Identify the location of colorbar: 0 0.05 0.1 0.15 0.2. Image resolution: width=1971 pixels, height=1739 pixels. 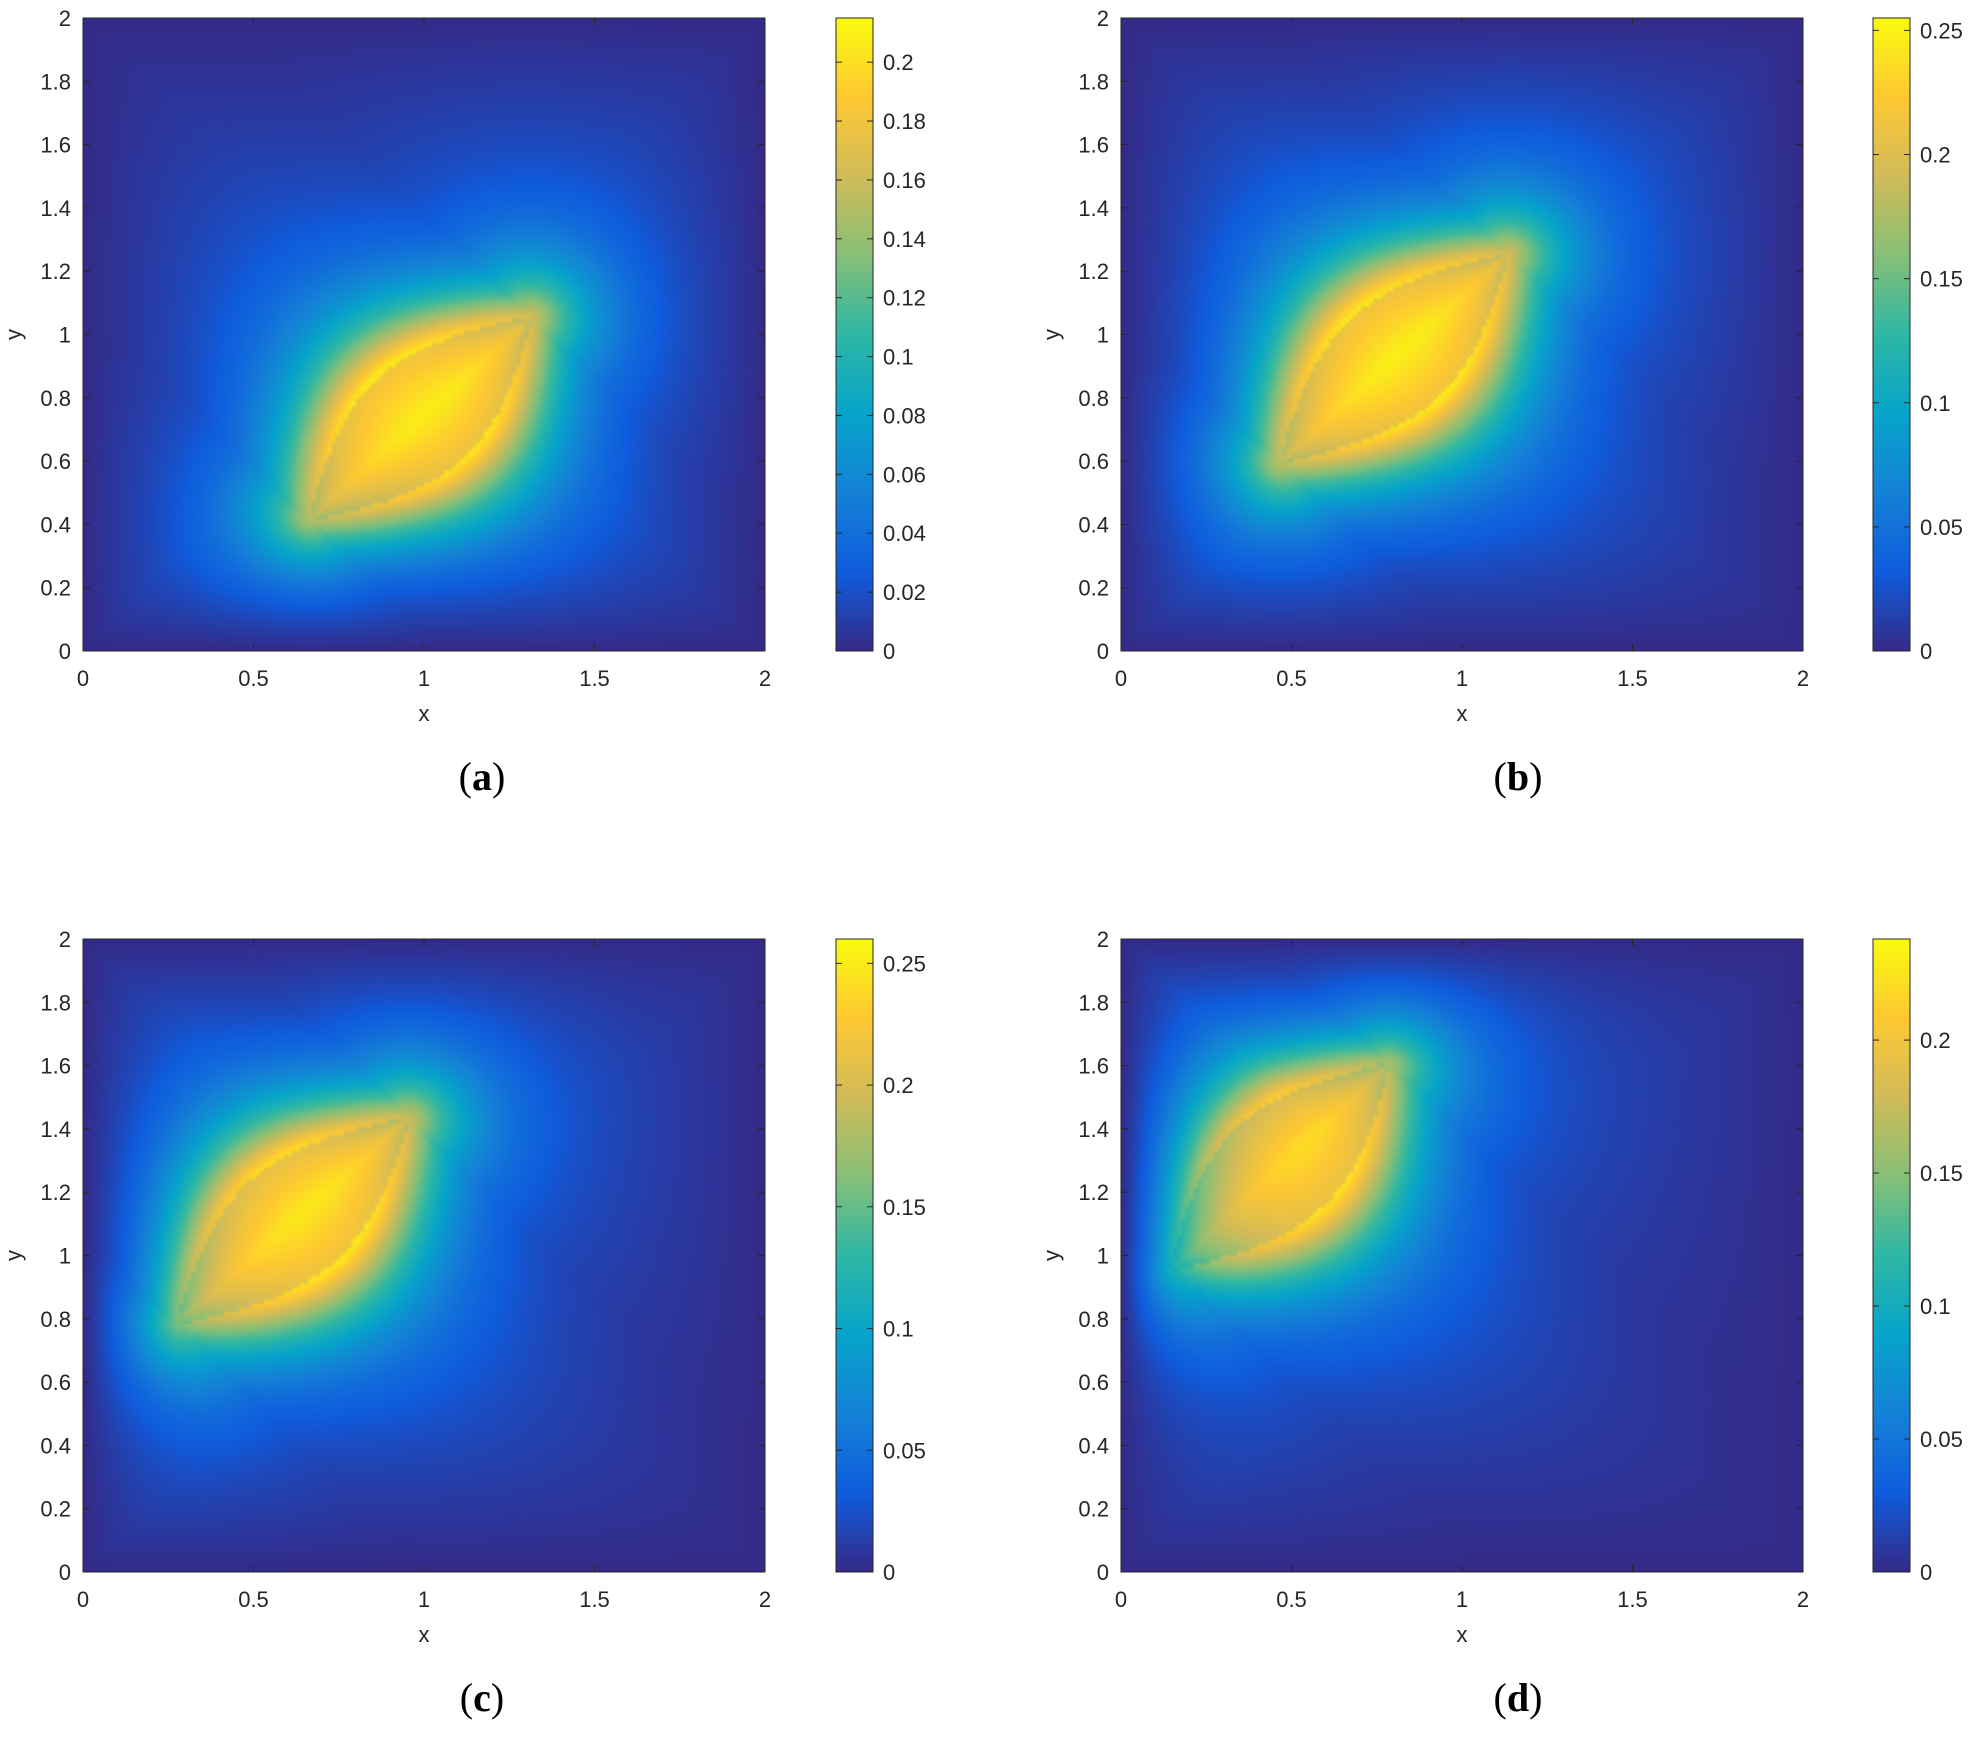
(1917, 1261).